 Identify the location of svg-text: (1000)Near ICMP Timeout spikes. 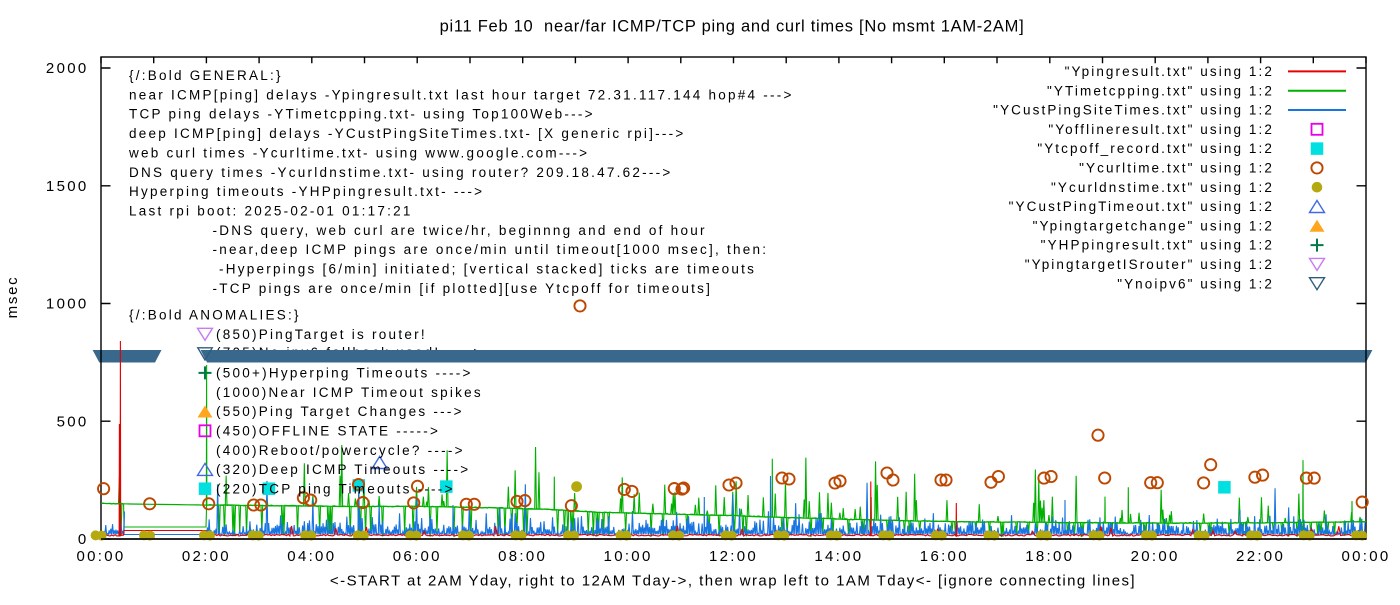
(349, 392).